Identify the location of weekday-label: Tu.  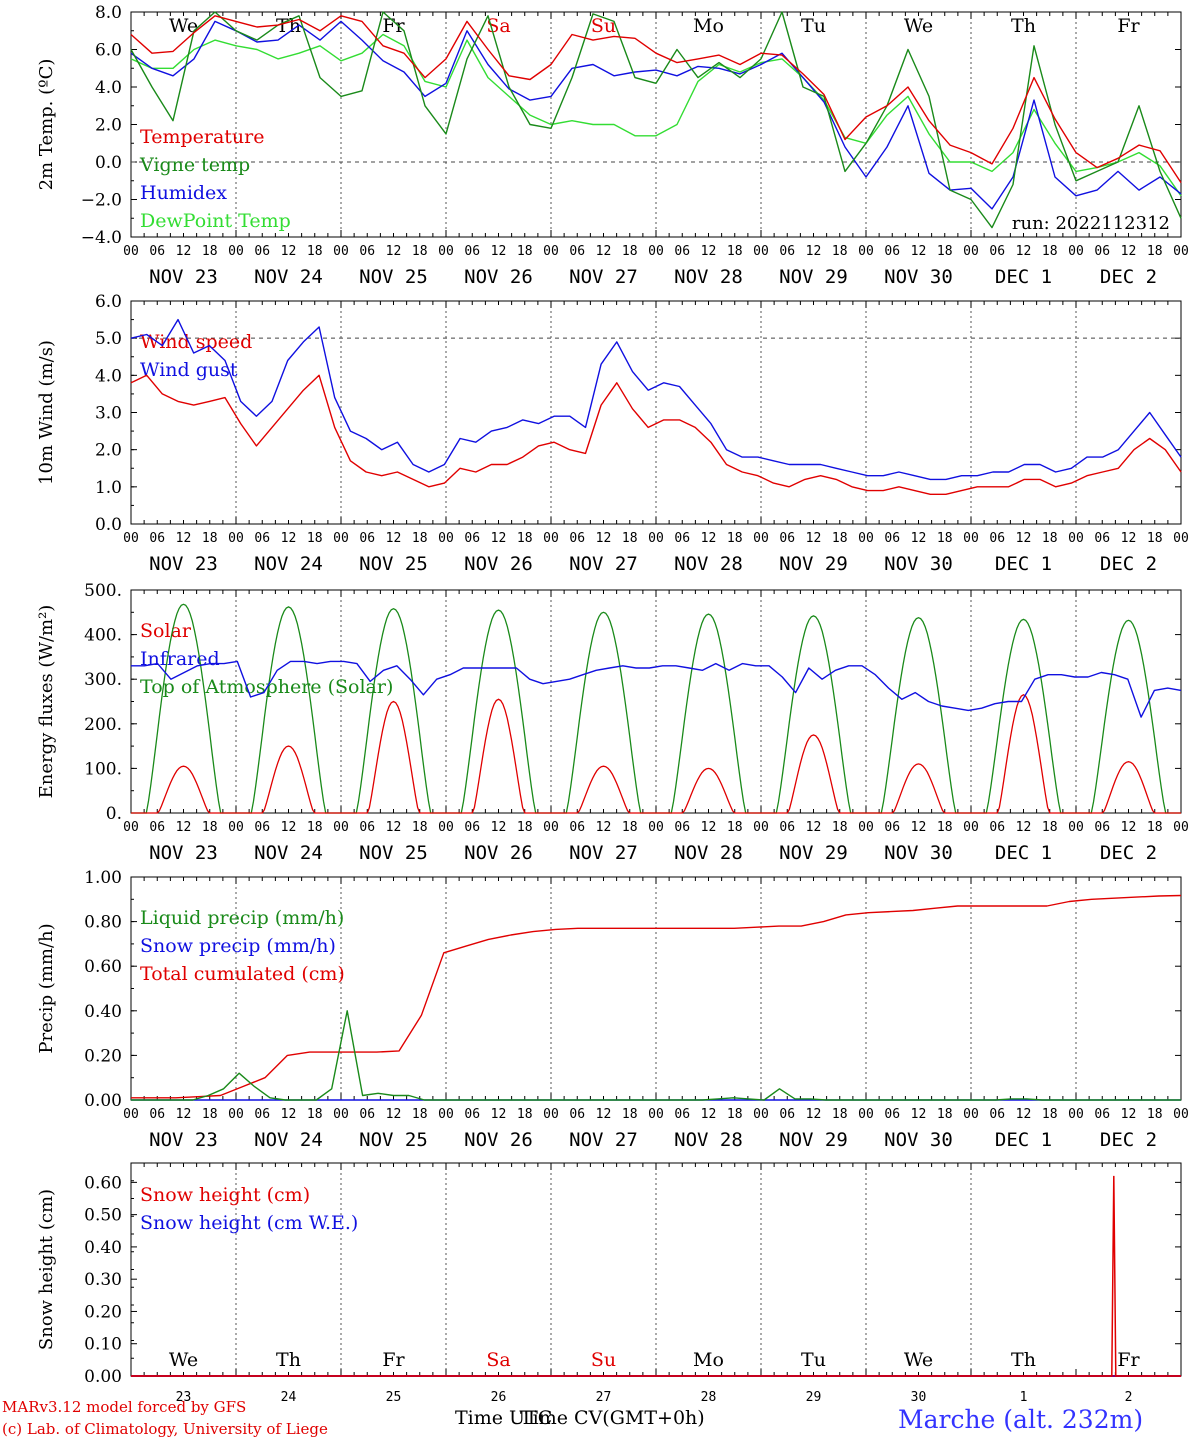
(813, 1360).